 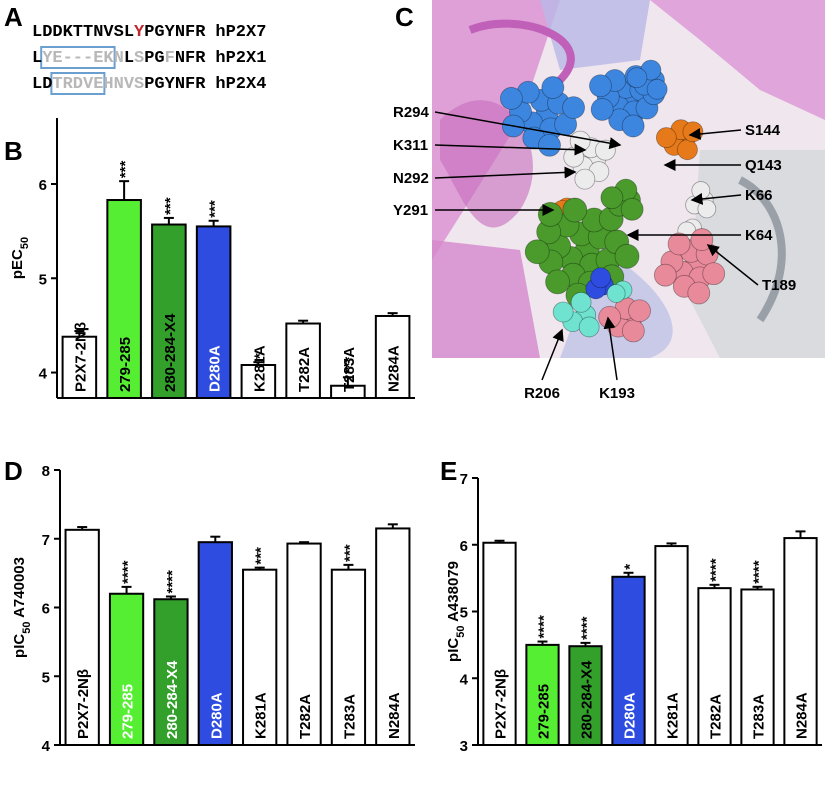 I want to click on category-label: N284A, so click(x=394, y=715).